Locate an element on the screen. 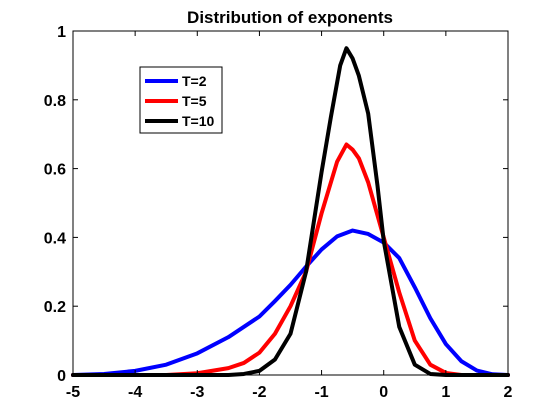 The image size is (560, 420). x-tick-label: 2 is located at coordinates (508, 392).